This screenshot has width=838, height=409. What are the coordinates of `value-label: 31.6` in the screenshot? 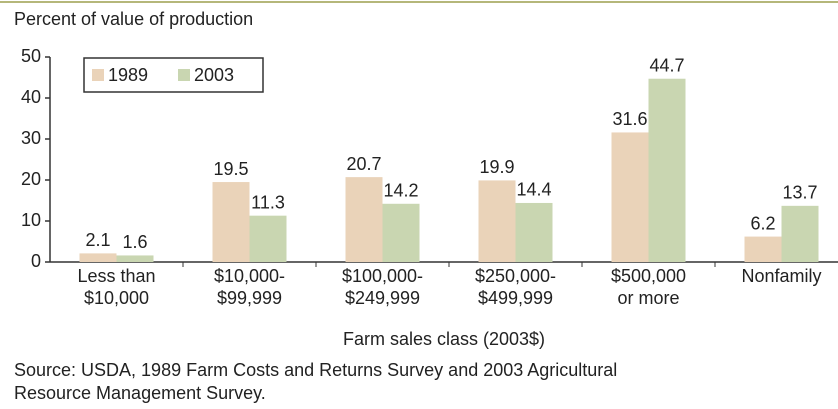 It's located at (629, 119).